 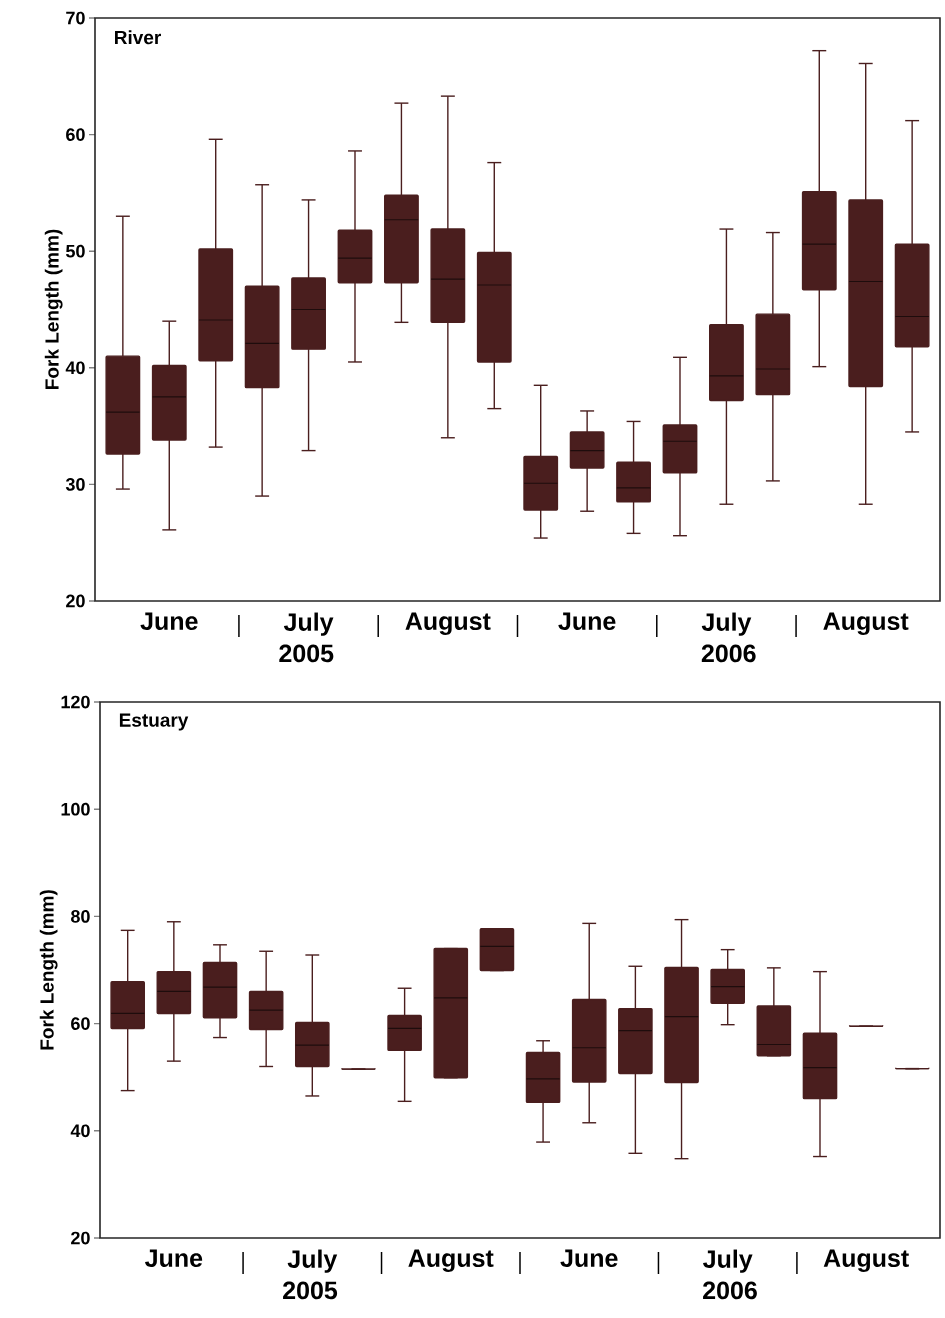 What do you see at coordinates (154, 722) in the screenshot?
I see `text: Estuary` at bounding box center [154, 722].